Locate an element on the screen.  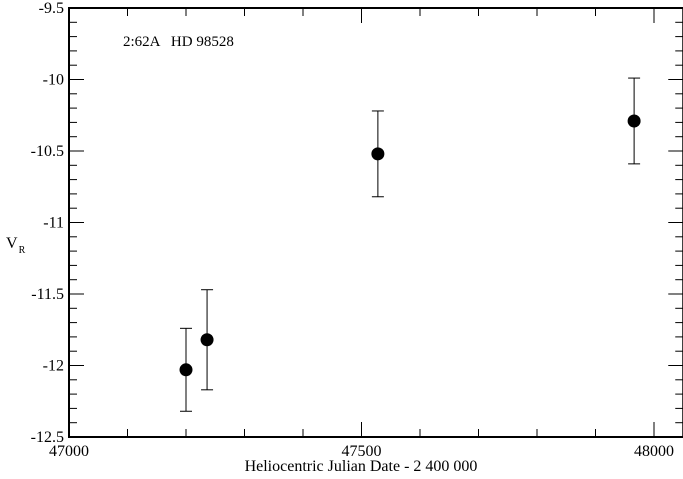
x-tick-label: 47000 is located at coordinates (69, 451).